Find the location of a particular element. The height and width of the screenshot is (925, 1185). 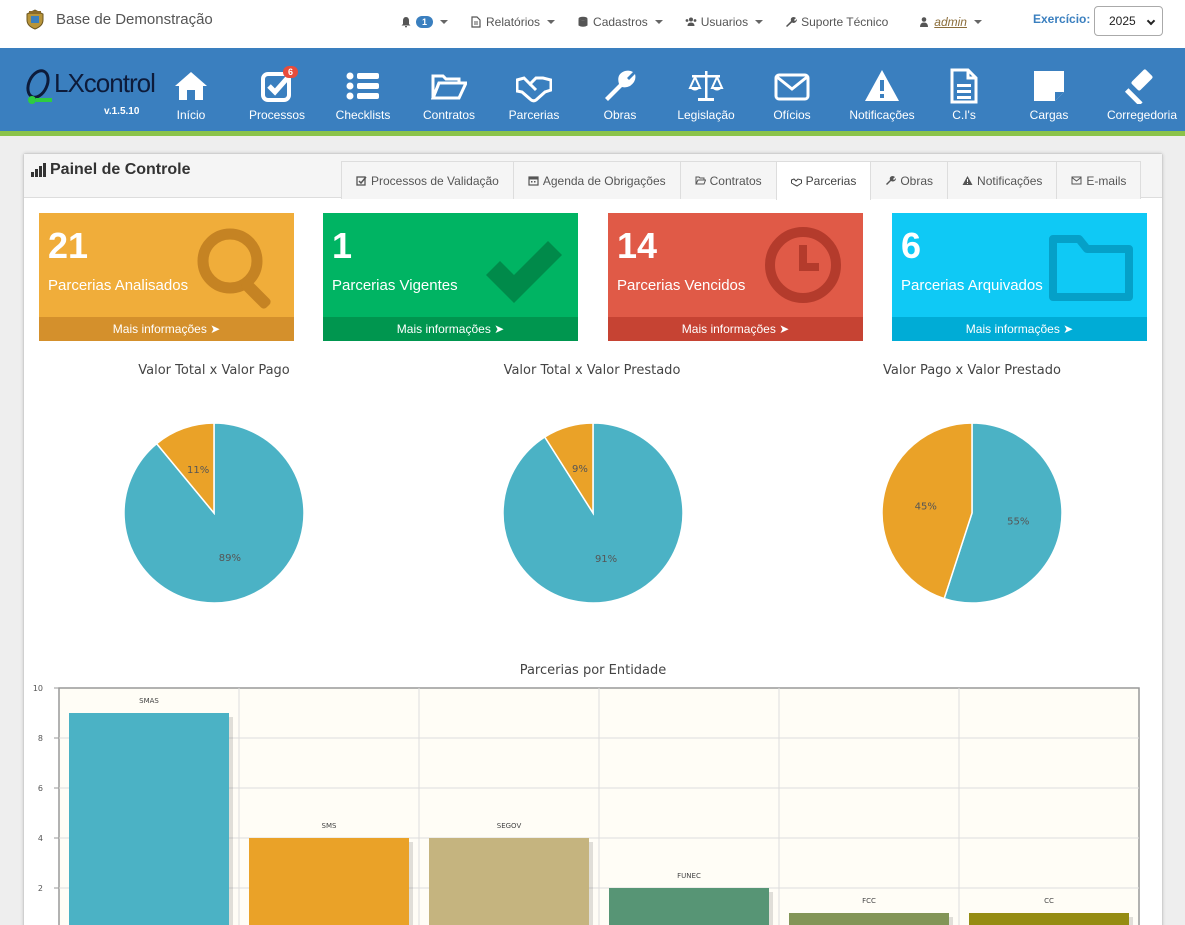

y-tick-label: 2 is located at coordinates (40, 888).